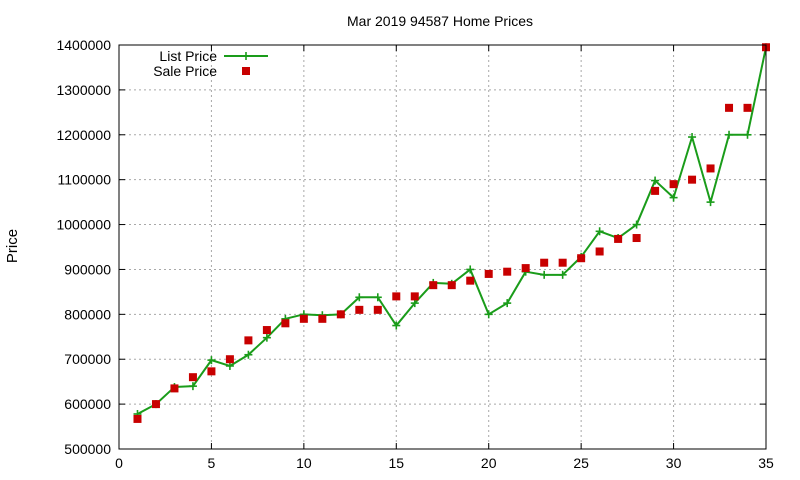  Describe the element at coordinates (83, 90) in the screenshot. I see `y-tick-label: 1300000` at that location.